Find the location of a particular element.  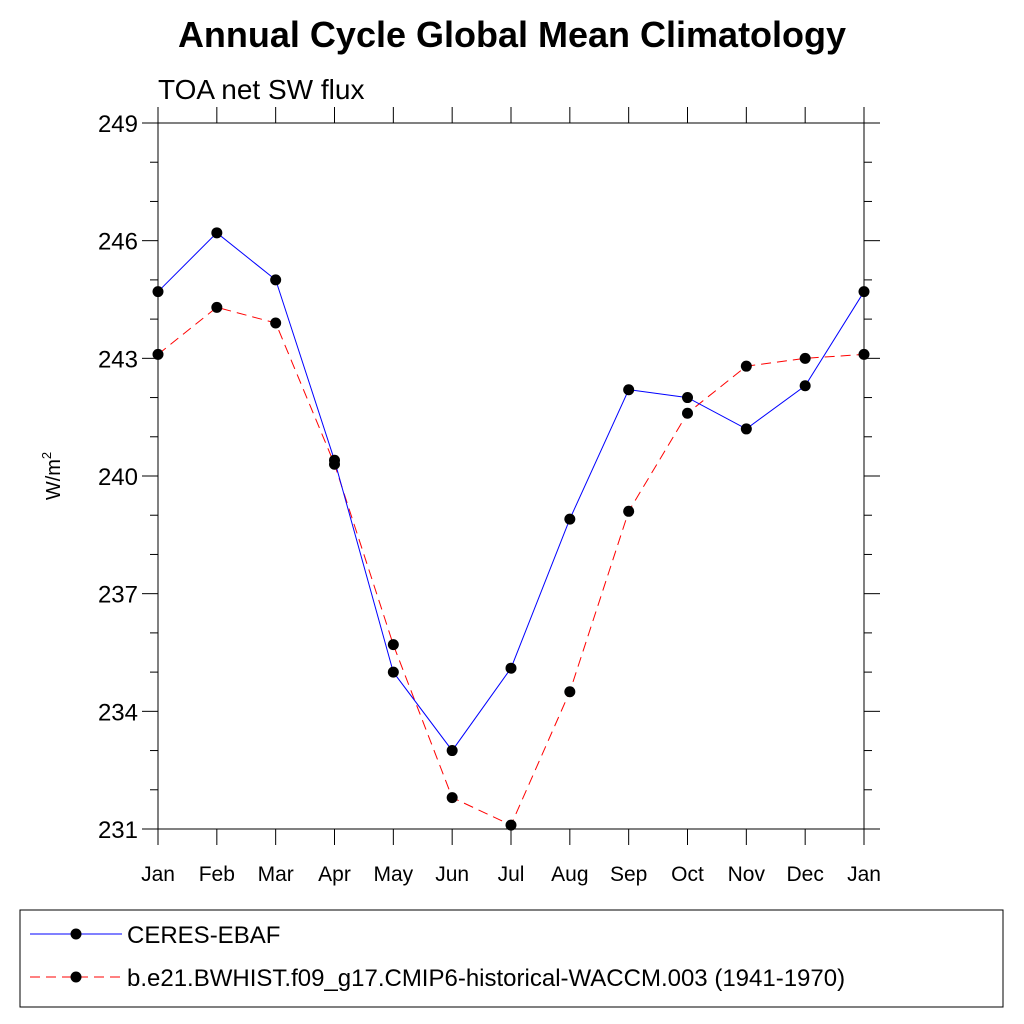

y-tick-label: 231 is located at coordinates (118, 830).